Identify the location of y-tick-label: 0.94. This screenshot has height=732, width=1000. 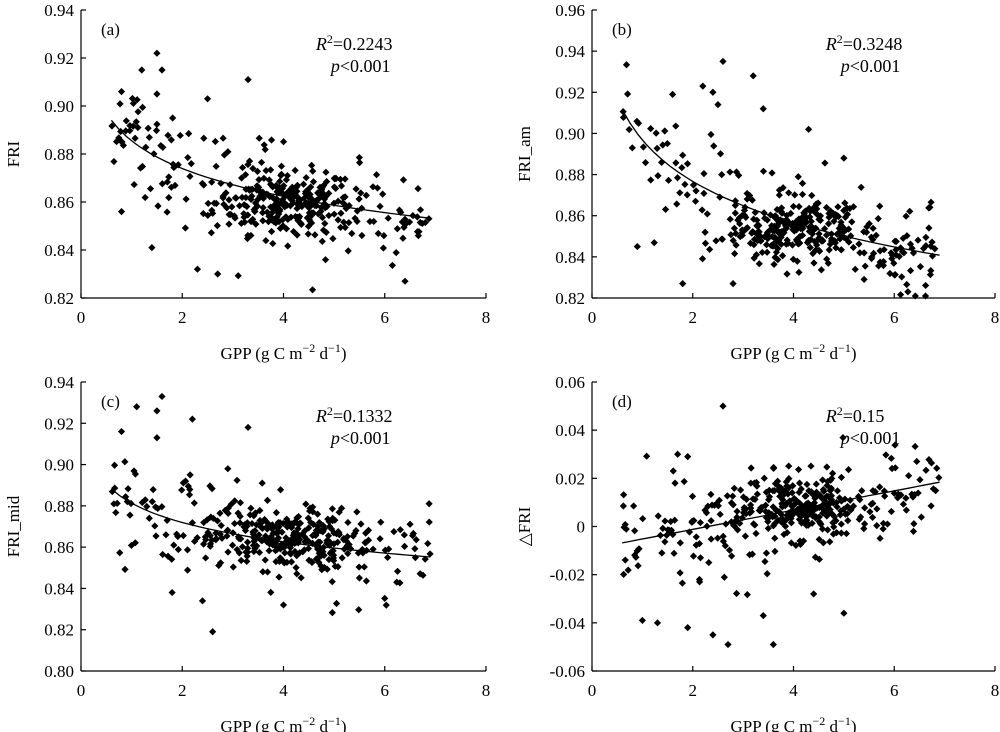
(59, 382).